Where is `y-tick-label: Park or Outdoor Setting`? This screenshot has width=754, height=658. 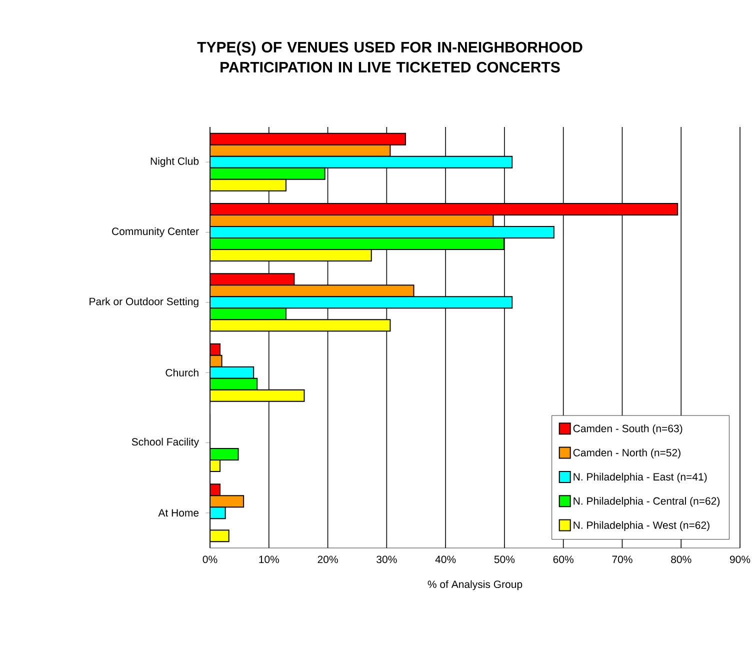
y-tick-label: Park or Outdoor Setting is located at coordinates (144, 303).